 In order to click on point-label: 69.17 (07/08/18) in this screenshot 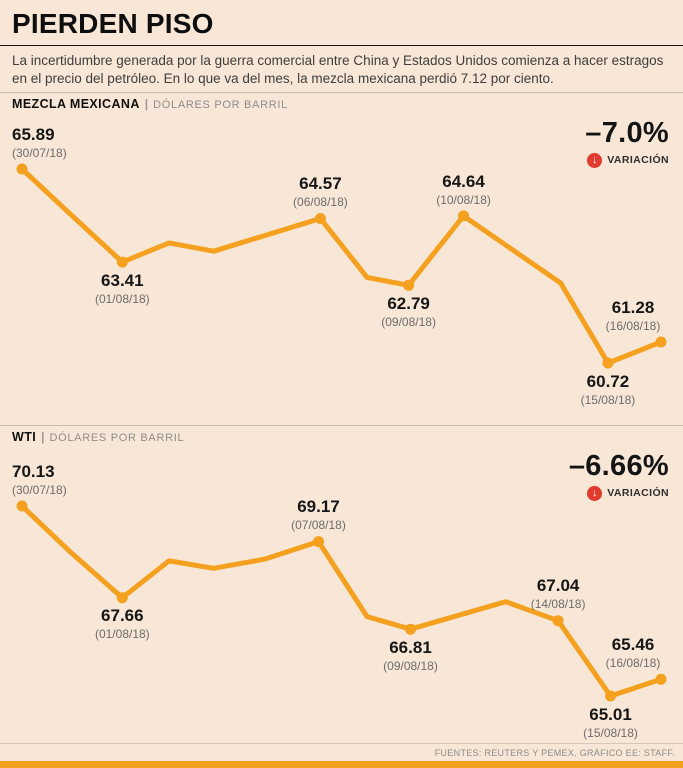, I will do `click(318, 514)`.